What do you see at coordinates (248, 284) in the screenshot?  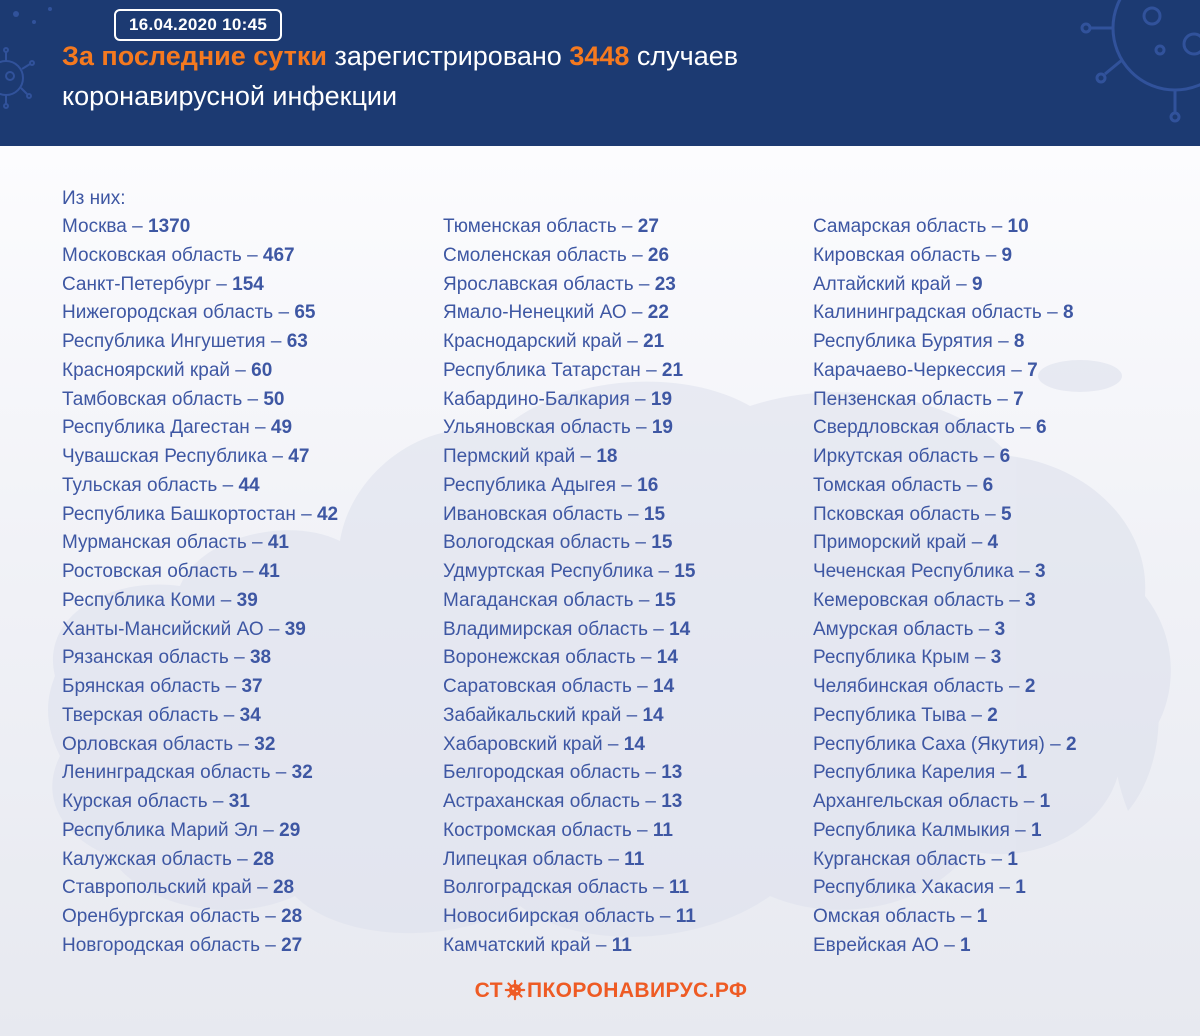 I see `region-value: 154` at bounding box center [248, 284].